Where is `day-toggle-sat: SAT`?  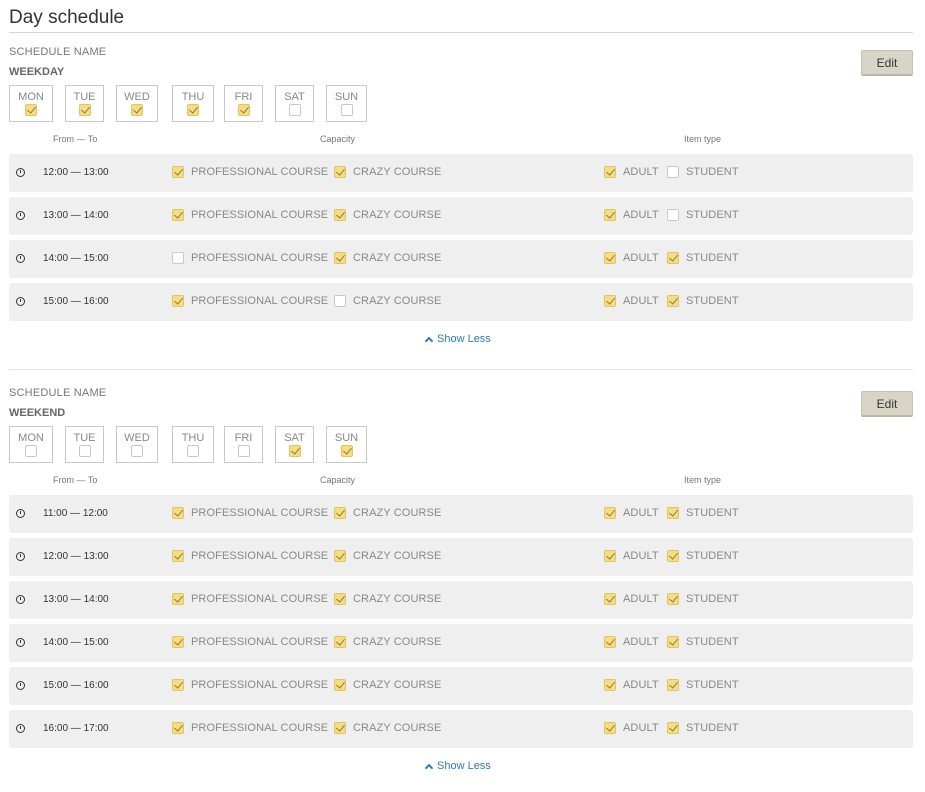 day-toggle-sat: SAT is located at coordinates (294, 103).